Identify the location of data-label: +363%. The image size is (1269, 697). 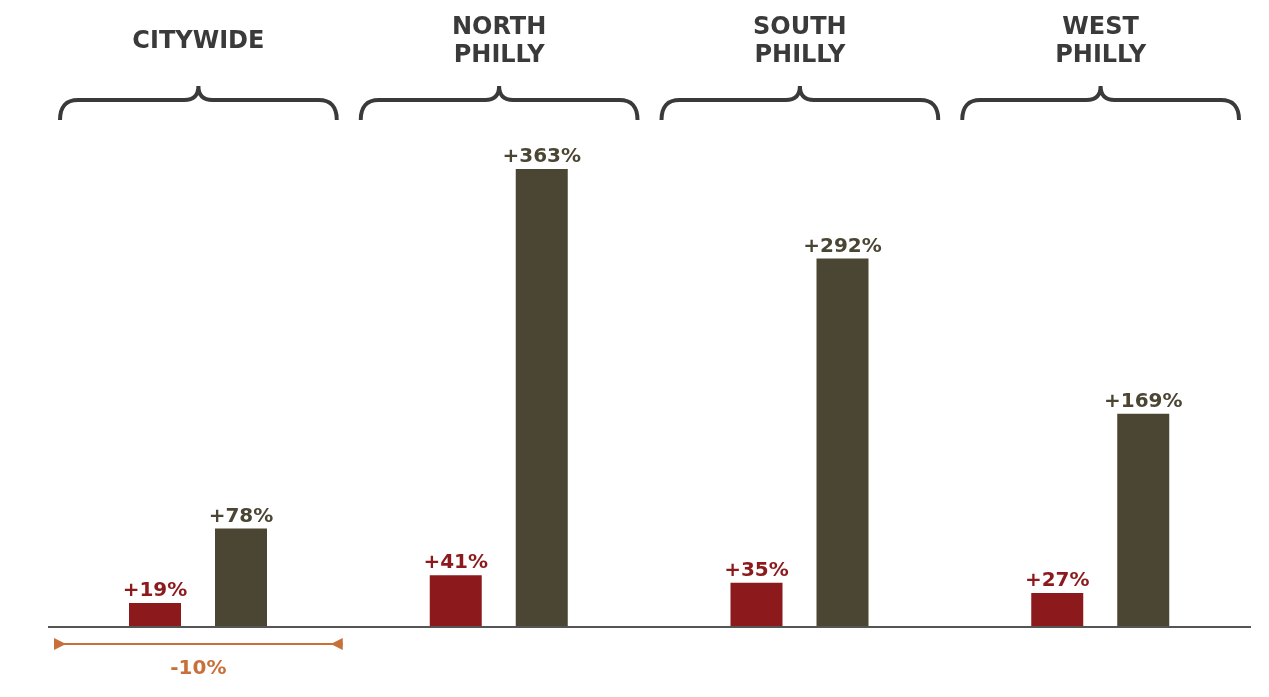
(542, 155).